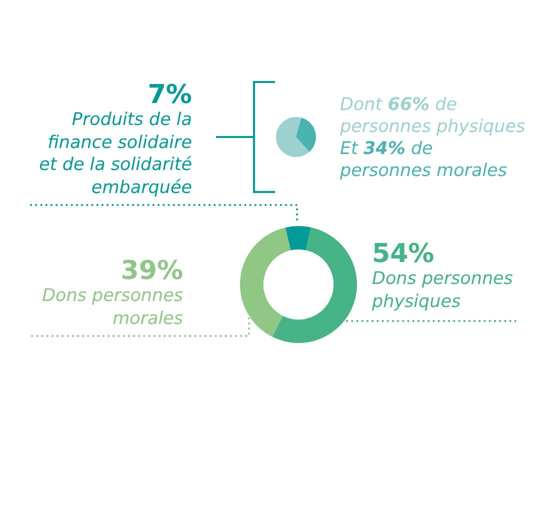 This screenshot has width=560, height=510. What do you see at coordinates (112, 307) in the screenshot?
I see `slice-label: Dons personnes morales` at bounding box center [112, 307].